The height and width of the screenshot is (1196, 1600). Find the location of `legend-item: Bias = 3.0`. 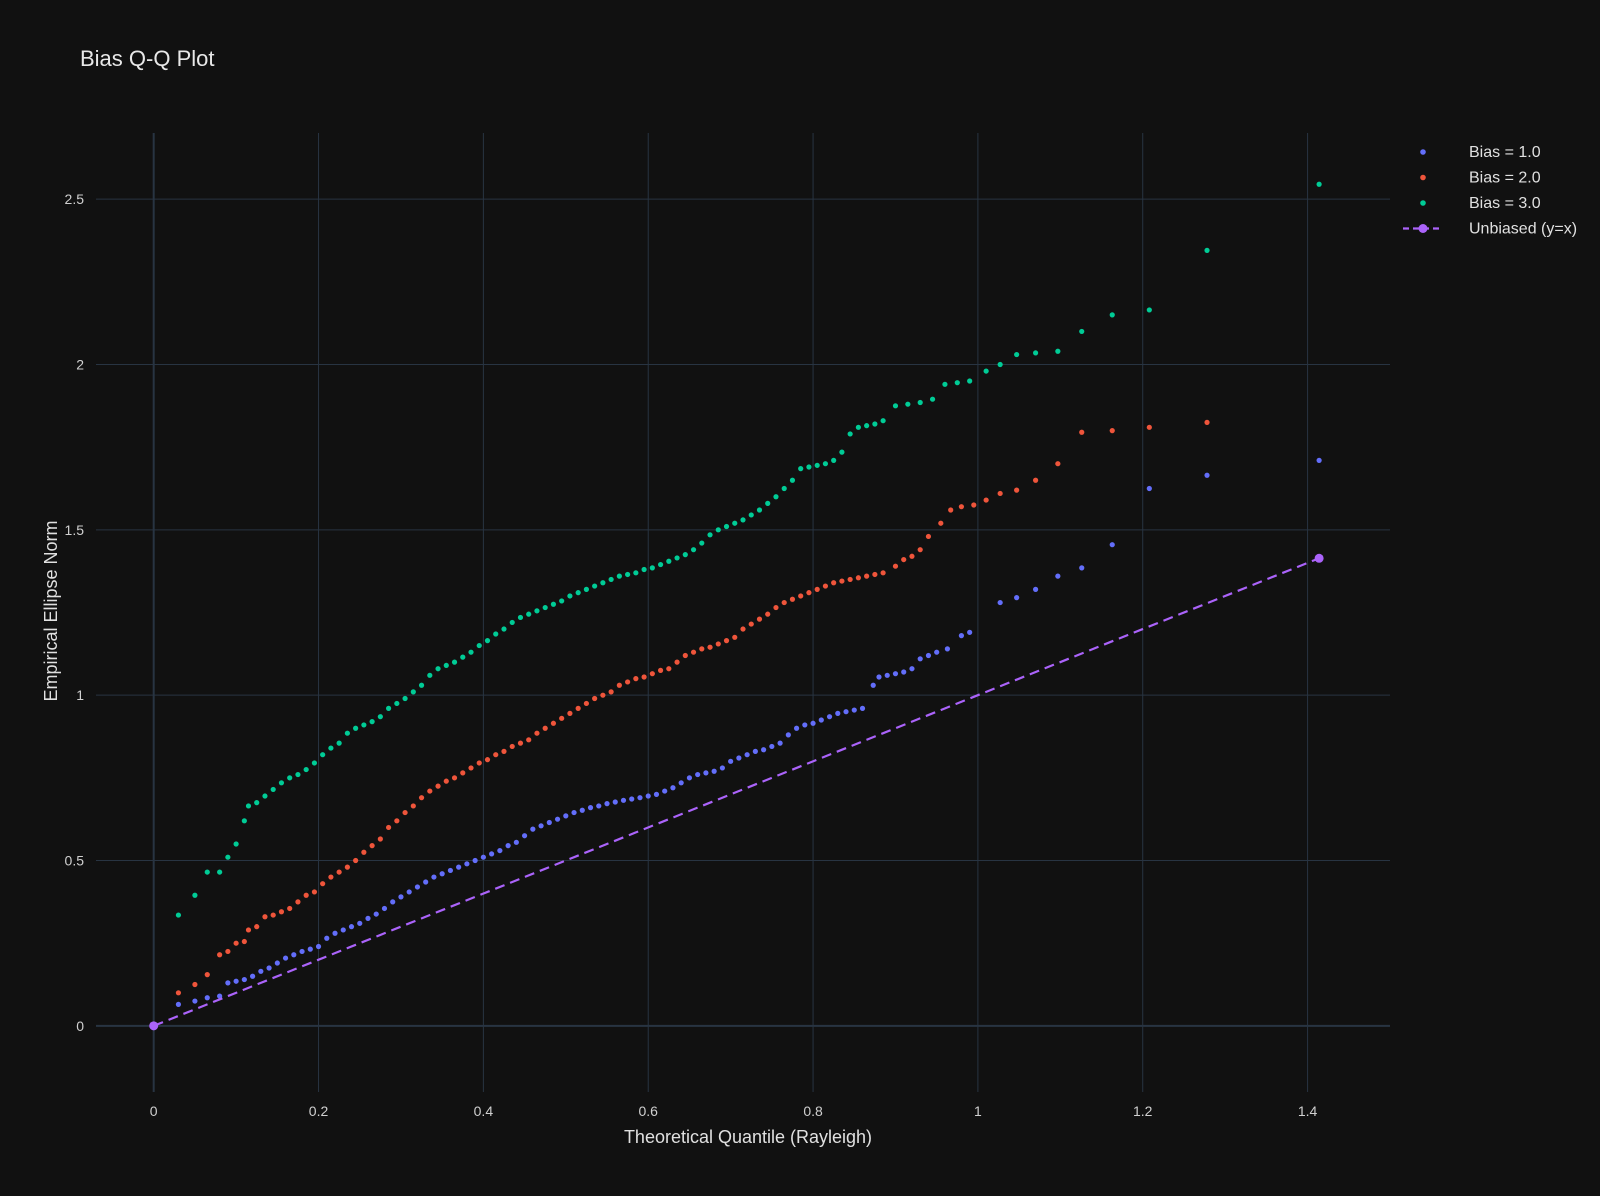

legend-item: Bias = 3.0 is located at coordinates (1480, 203).